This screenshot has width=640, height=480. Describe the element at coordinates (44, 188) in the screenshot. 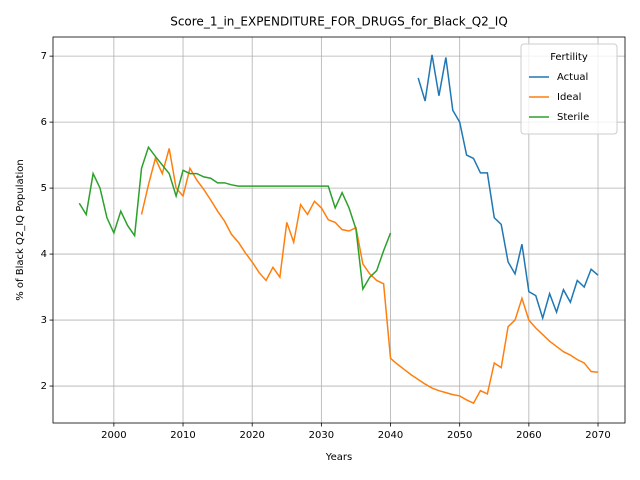

I see `y-tick-label: 5` at that location.